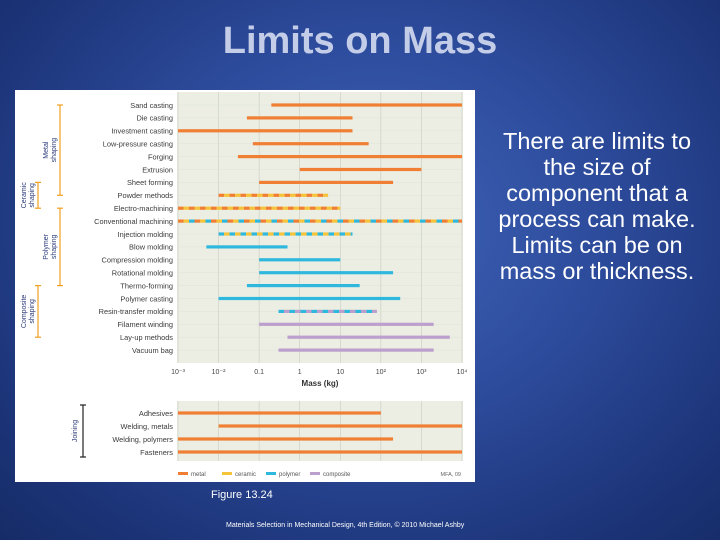 The width and height of the screenshot is (720, 540). I want to click on group-label-word: Composite, so click(24, 312).